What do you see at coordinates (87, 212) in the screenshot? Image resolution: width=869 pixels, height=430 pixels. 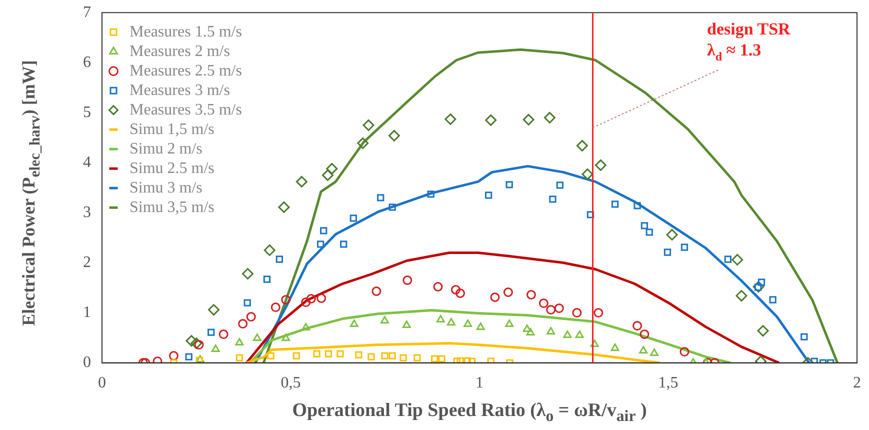 I see `y-tick-label: 3` at bounding box center [87, 212].